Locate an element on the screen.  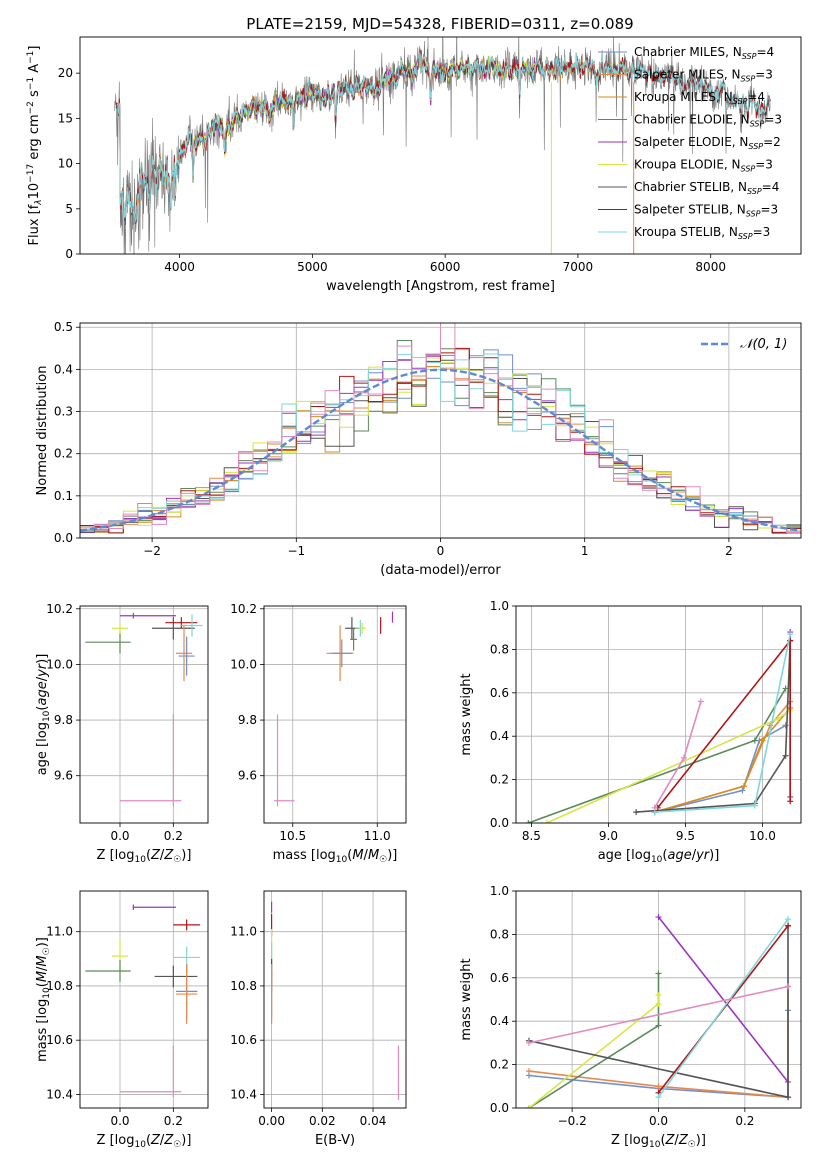
plot-area-weight_vs_age is located at coordinates (659, 726).